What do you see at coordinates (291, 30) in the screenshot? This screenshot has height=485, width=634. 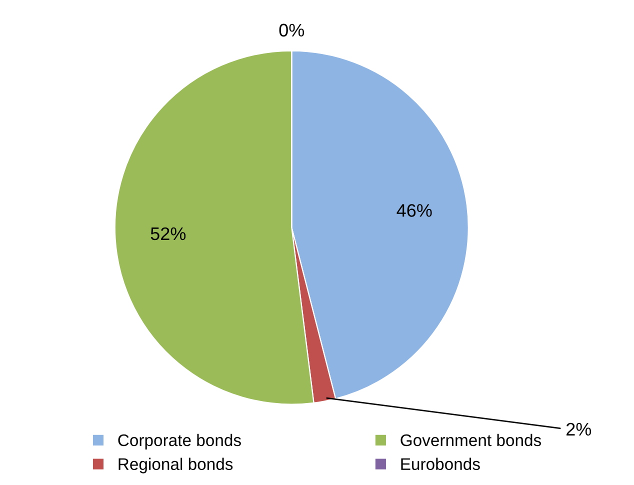 I see `text: 0%` at bounding box center [291, 30].